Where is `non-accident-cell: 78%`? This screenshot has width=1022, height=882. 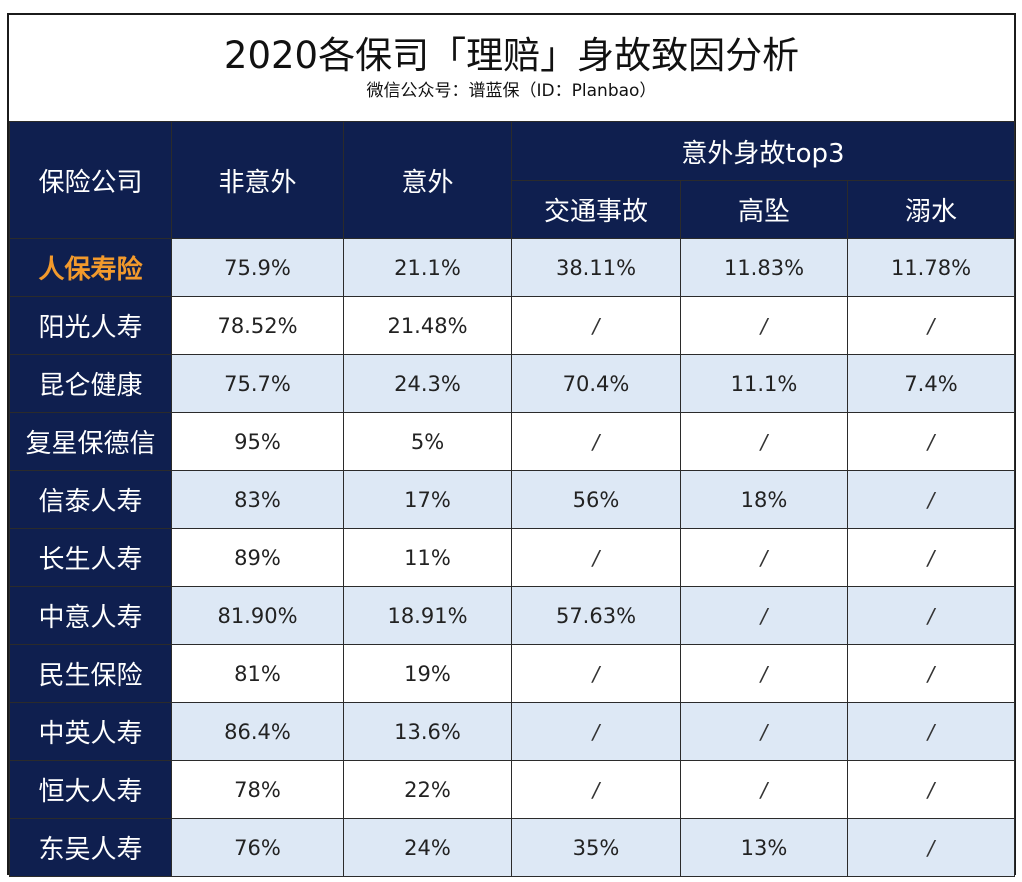 non-accident-cell: 78% is located at coordinates (257, 789).